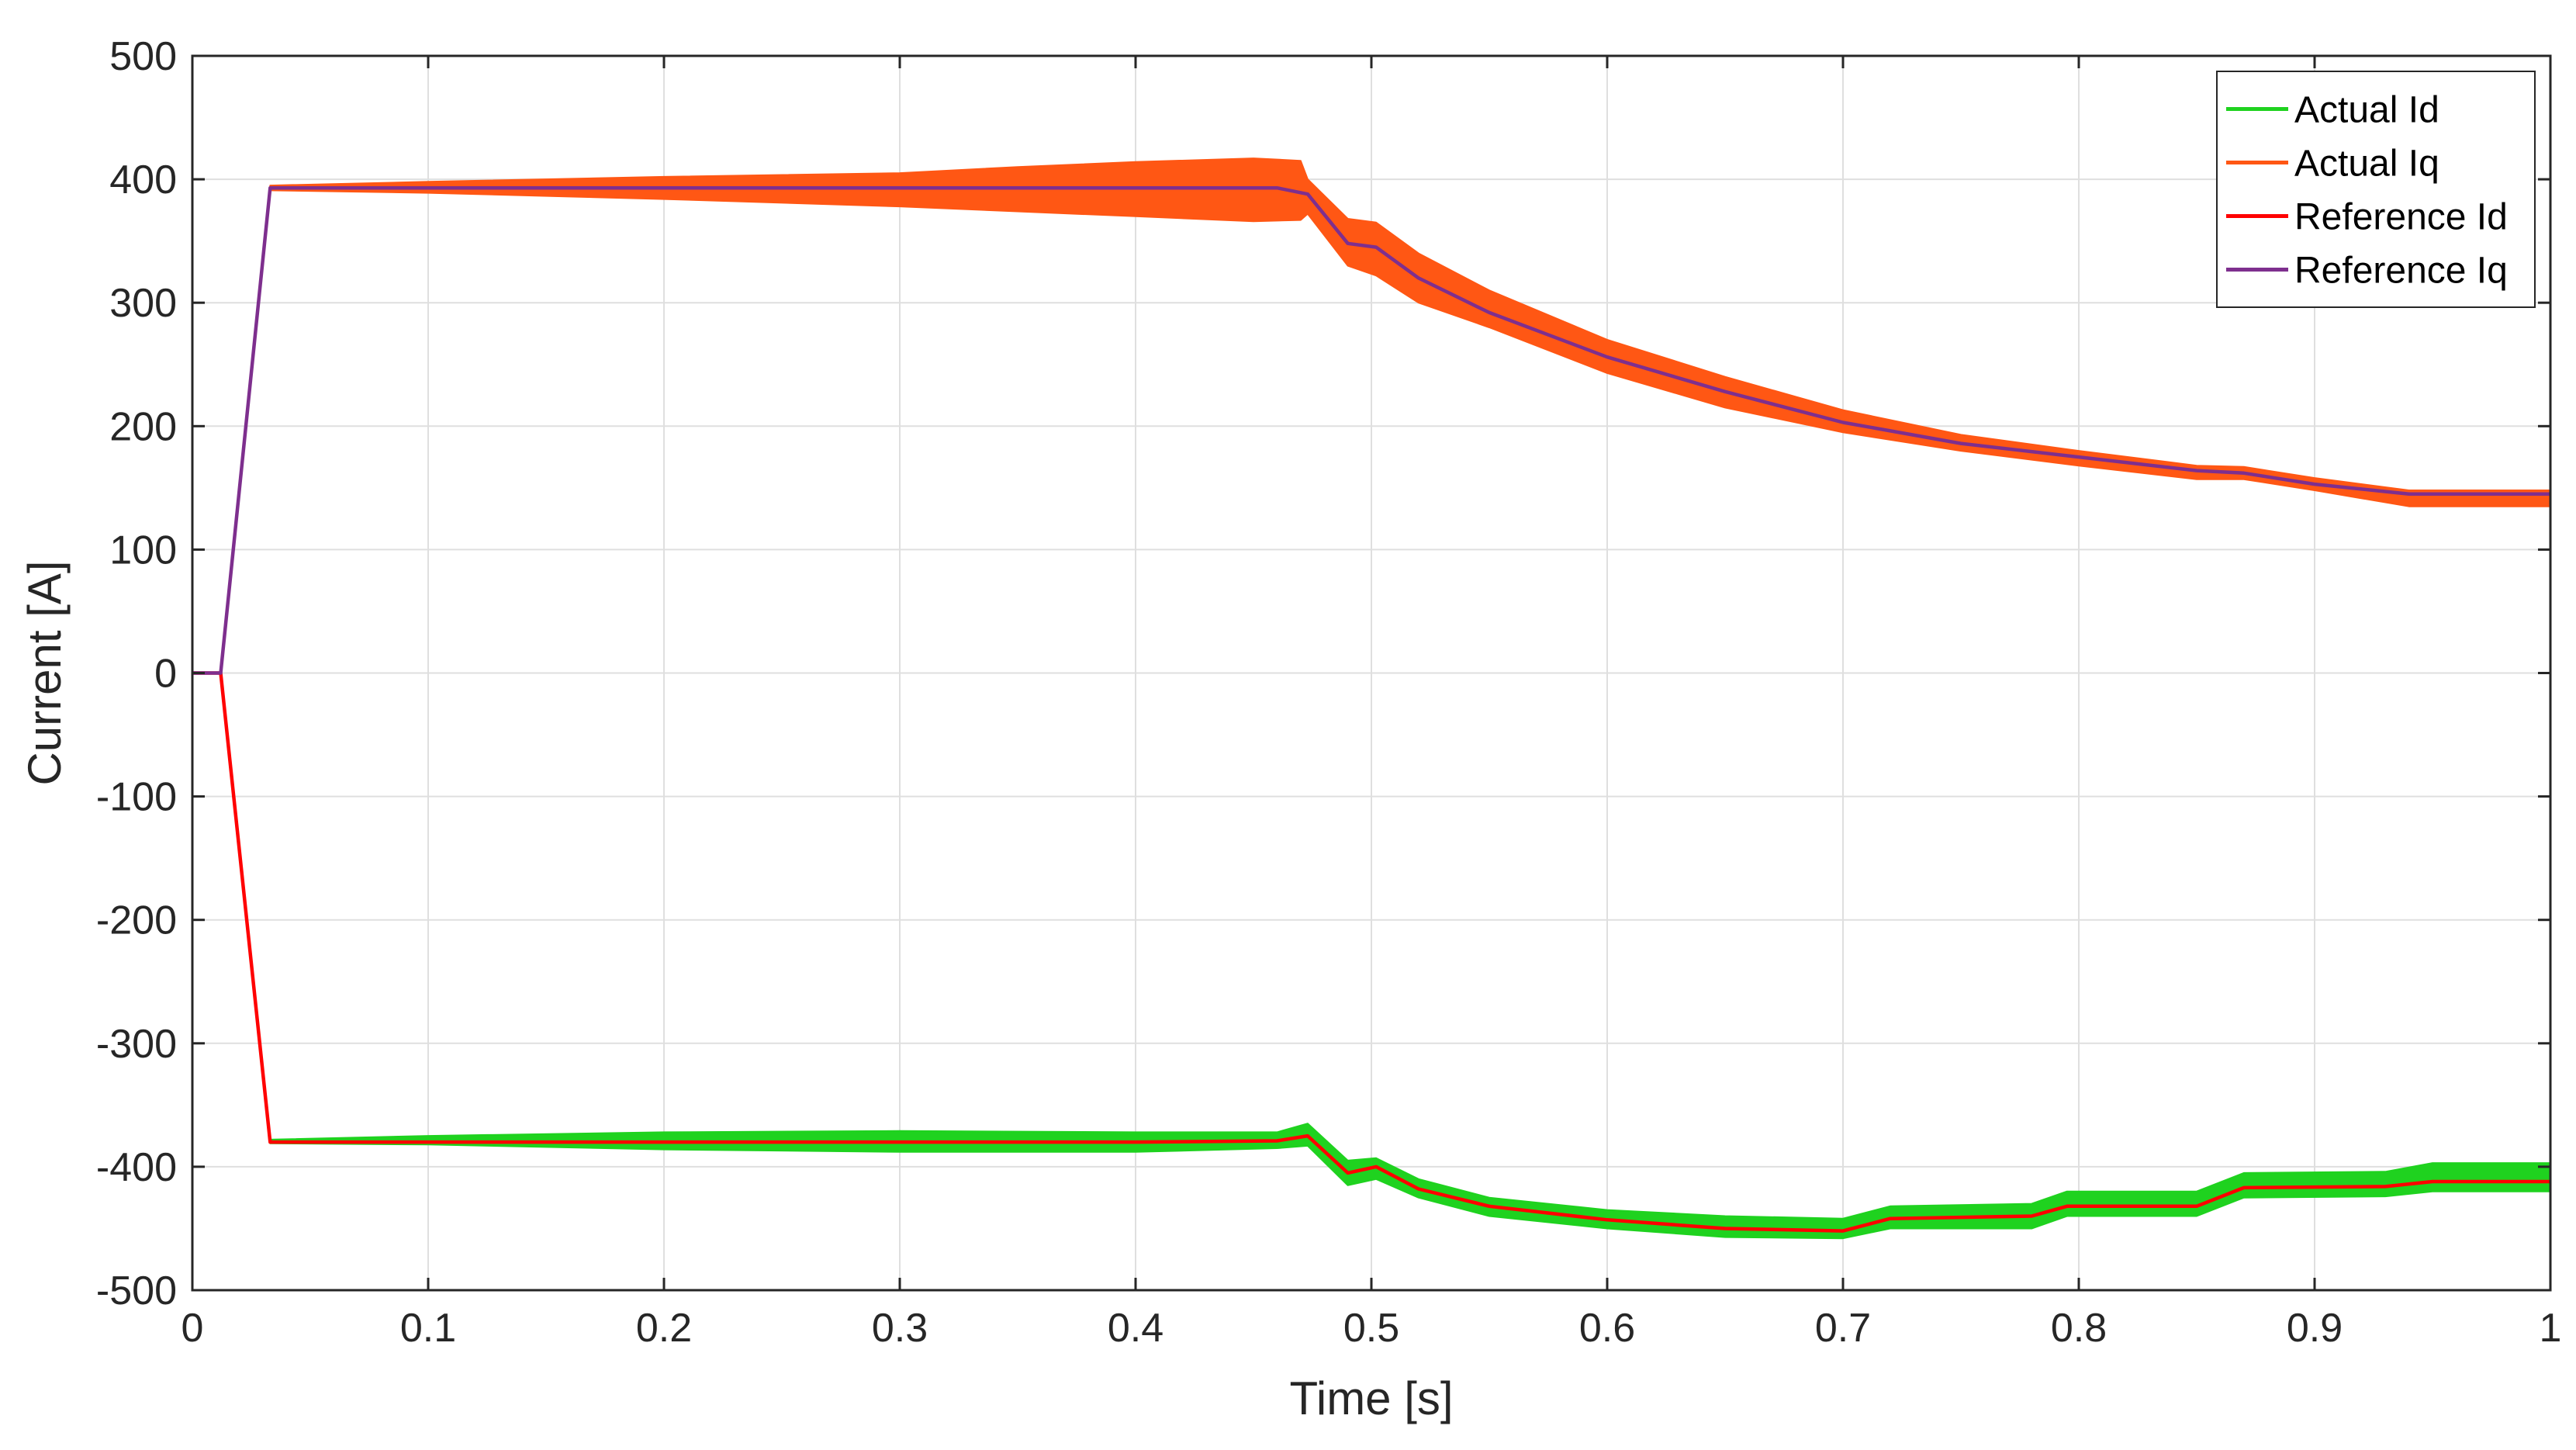  Describe the element at coordinates (143, 550) in the screenshot. I see `y-tick-label: 100` at that location.